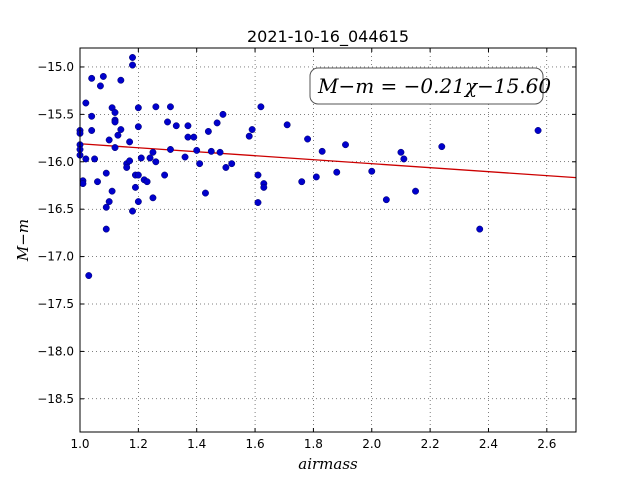 Image resolution: width=640 pixels, height=480 pixels. Describe the element at coordinates (328, 37) in the screenshot. I see `chart-title: 2021-10-16_044615` at that location.